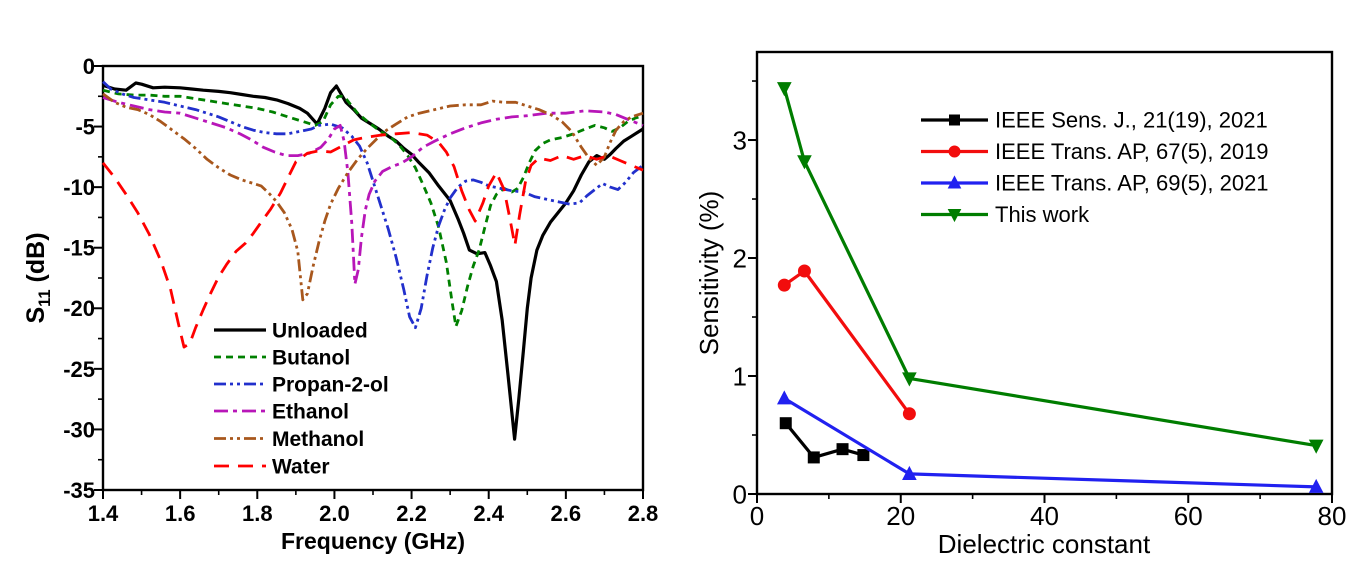  Describe the element at coordinates (757, 516) in the screenshot. I see `x-tick-label: 0` at that location.